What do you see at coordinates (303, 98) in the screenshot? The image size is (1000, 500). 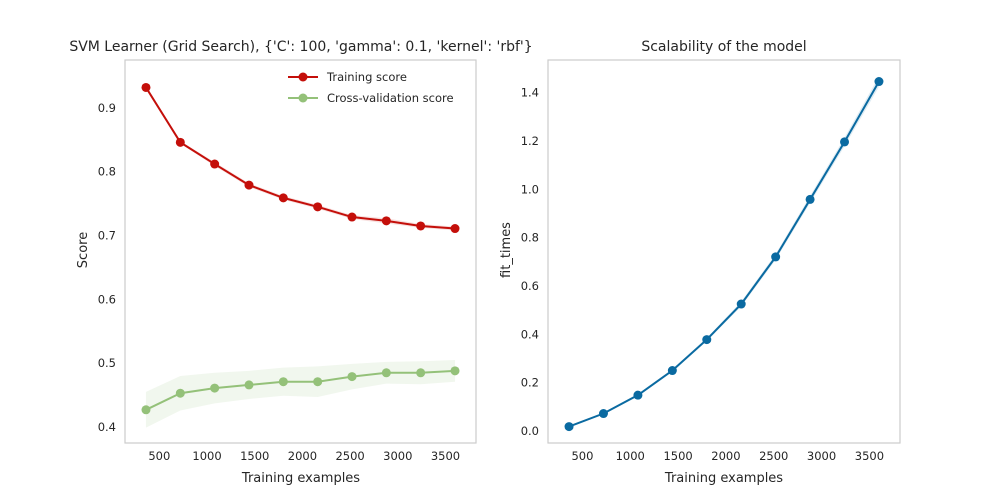 I see `legend-marker-cv` at bounding box center [303, 98].